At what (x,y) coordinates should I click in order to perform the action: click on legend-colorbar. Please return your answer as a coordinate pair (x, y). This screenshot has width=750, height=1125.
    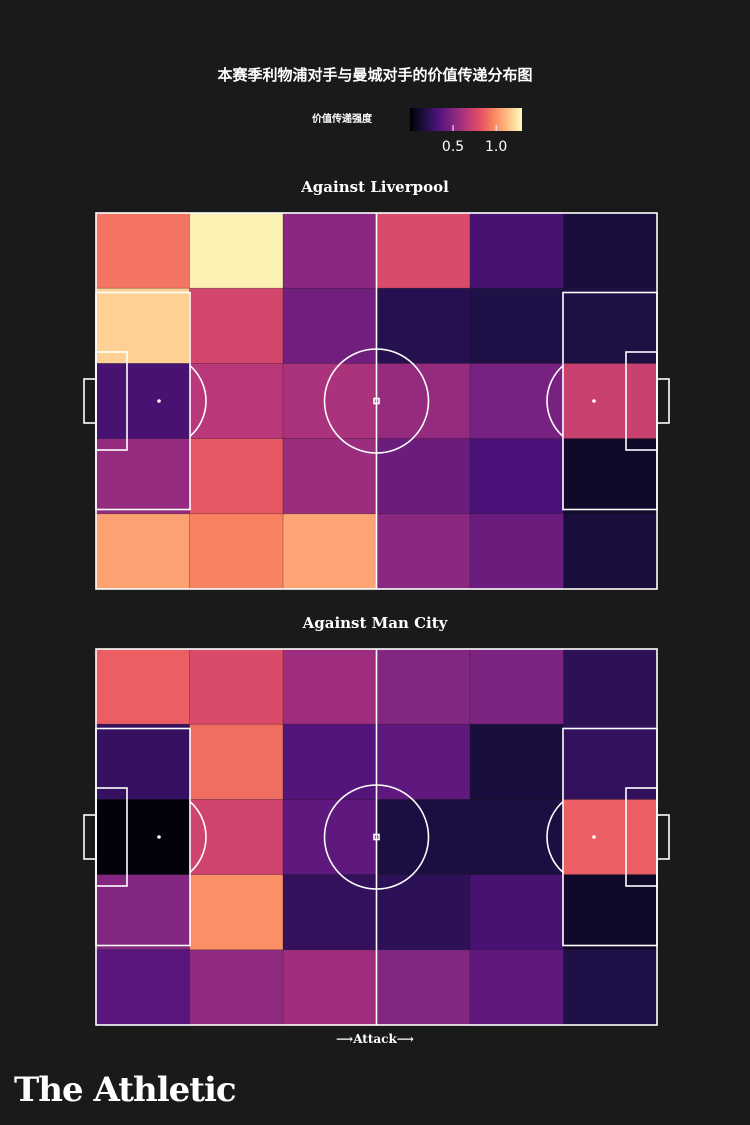
    Looking at the image, I should click on (466, 119).